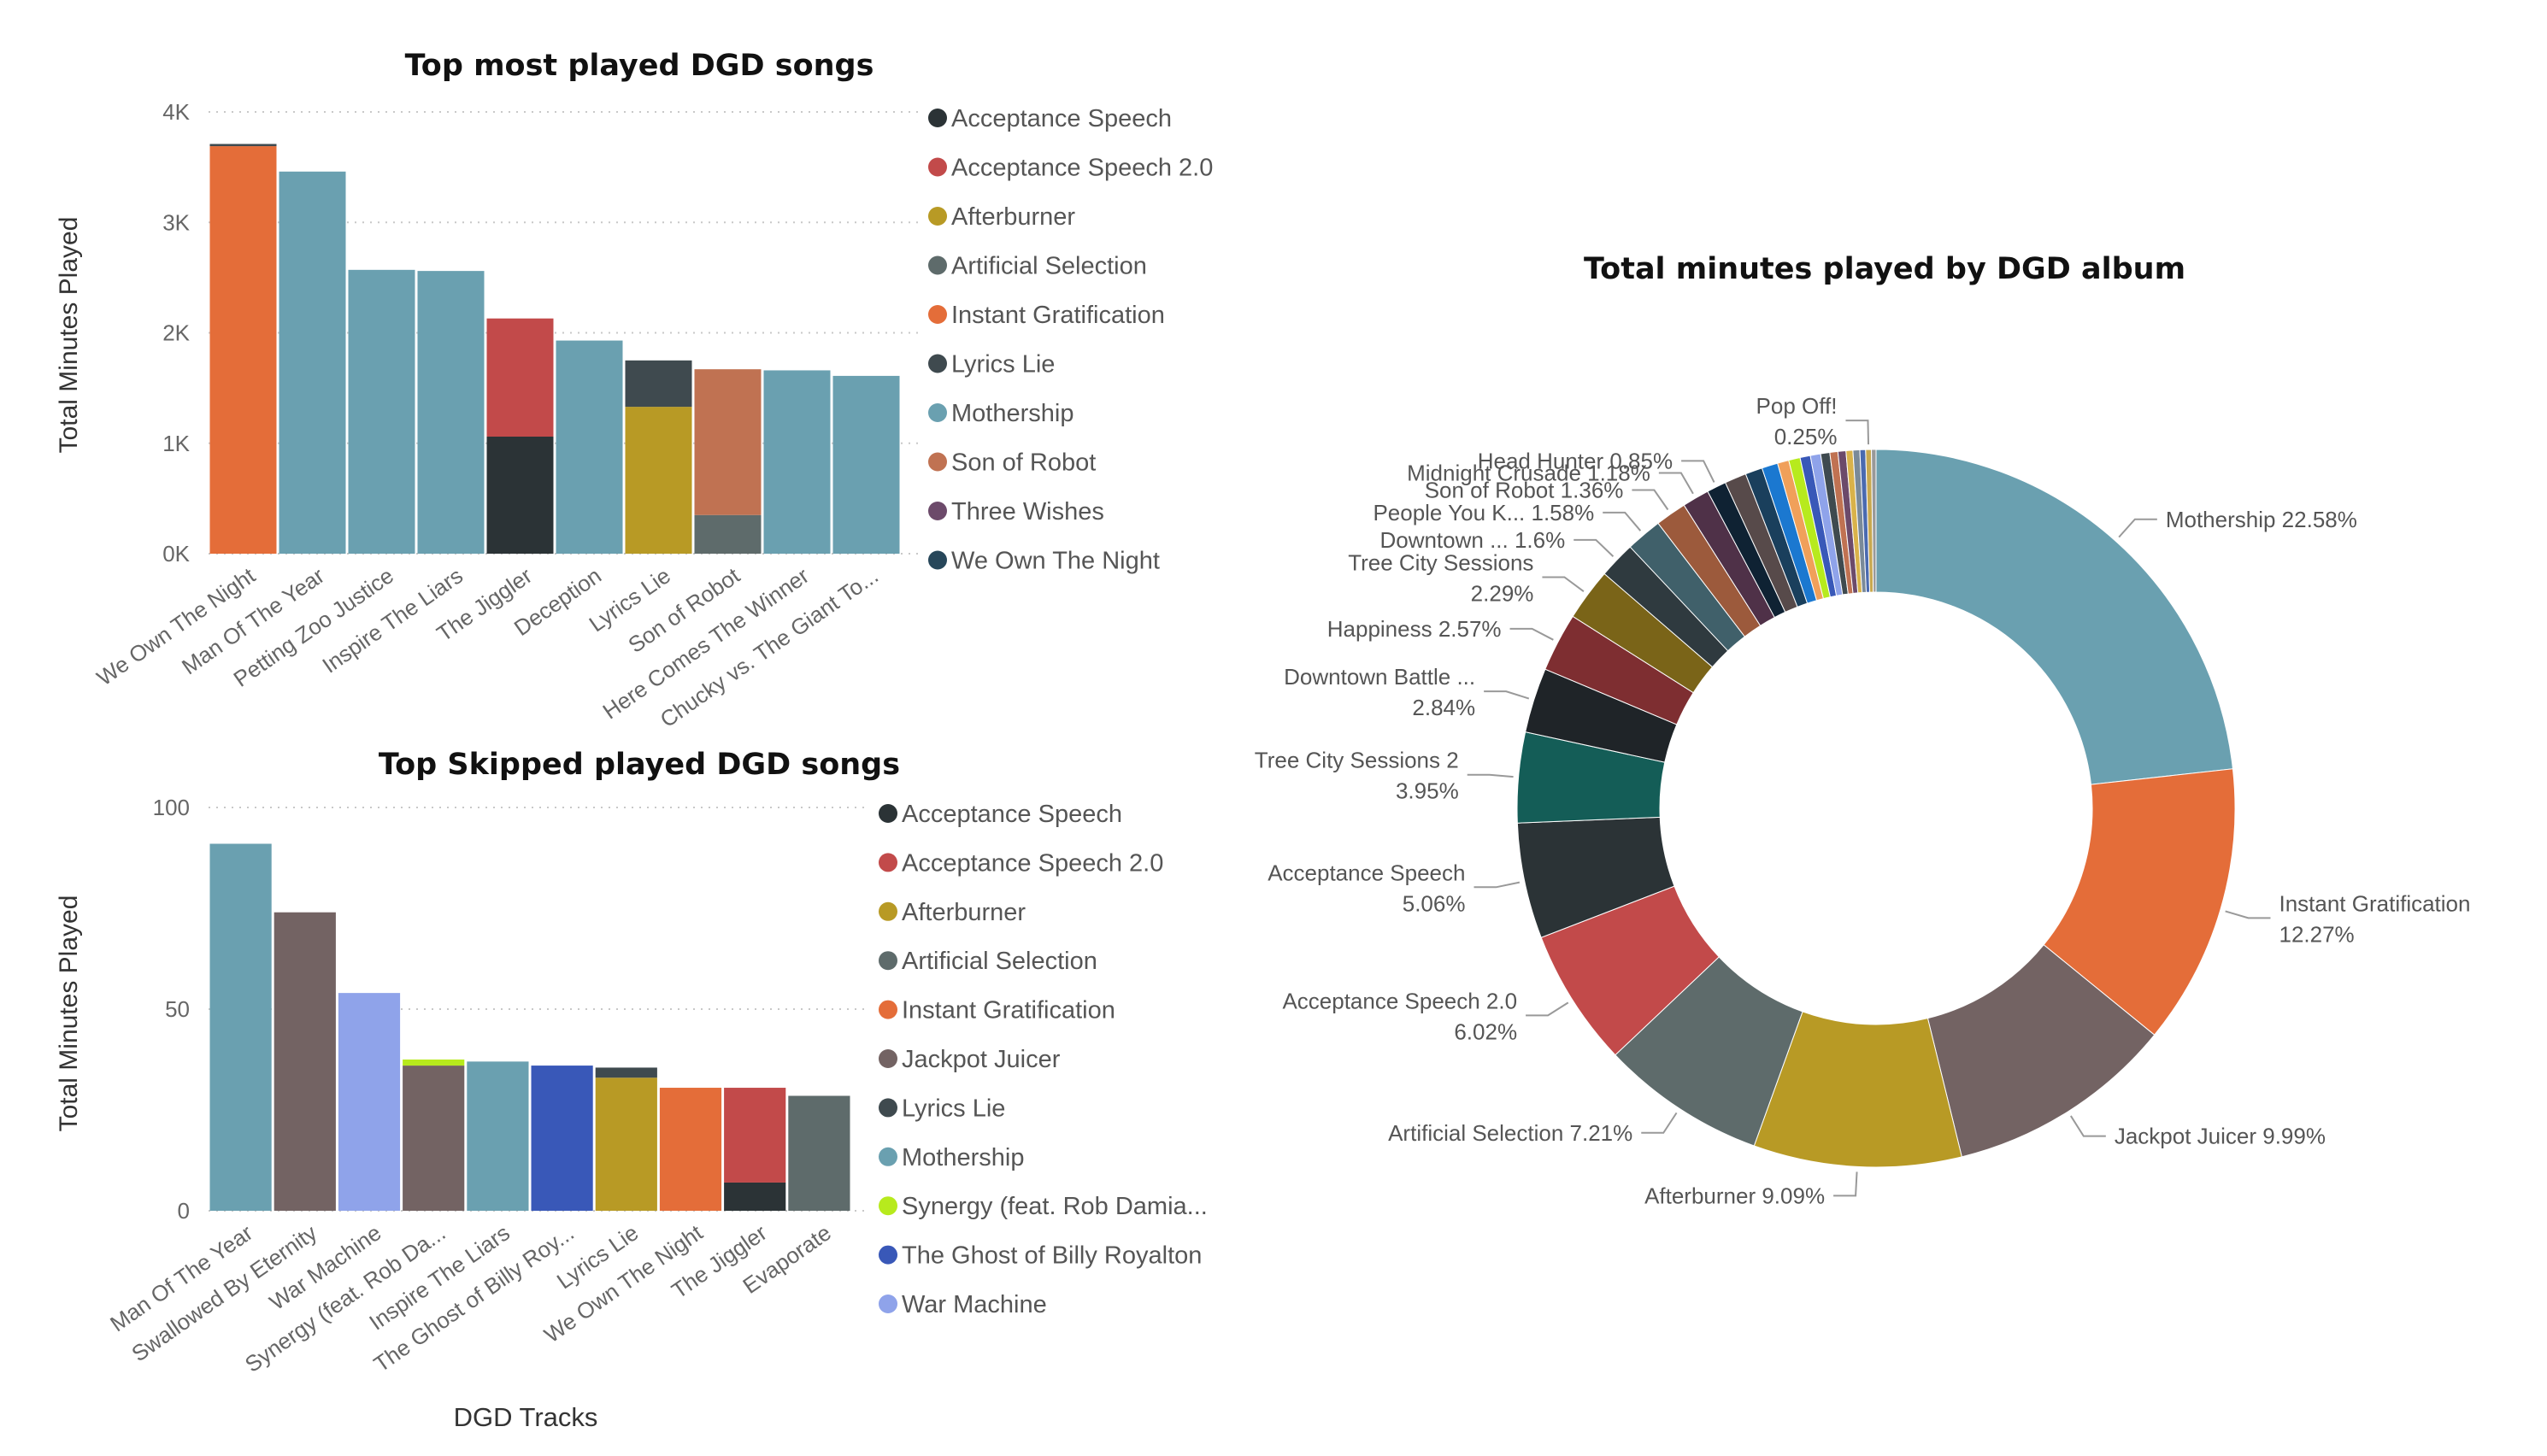 The width and height of the screenshot is (2547, 1456). Describe the element at coordinates (797, 462) in the screenshot. I see `bar-here-comes-the-winner-mothership` at that location.